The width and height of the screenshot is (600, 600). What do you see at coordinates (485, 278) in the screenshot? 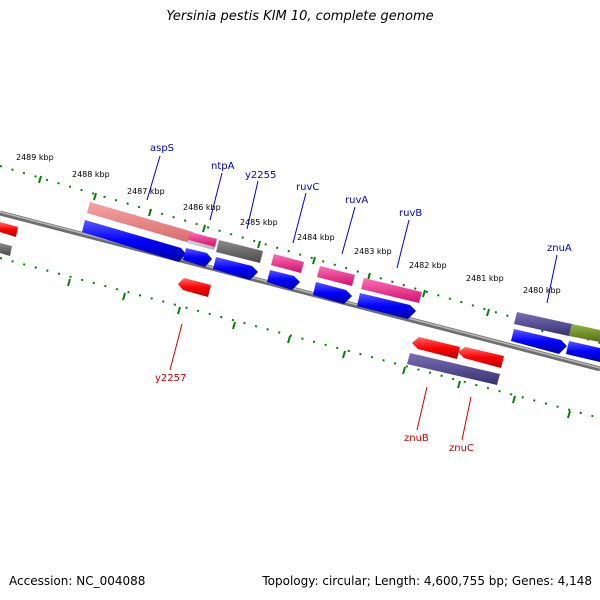
I see `kbp-label: 2481 kbp` at bounding box center [485, 278].